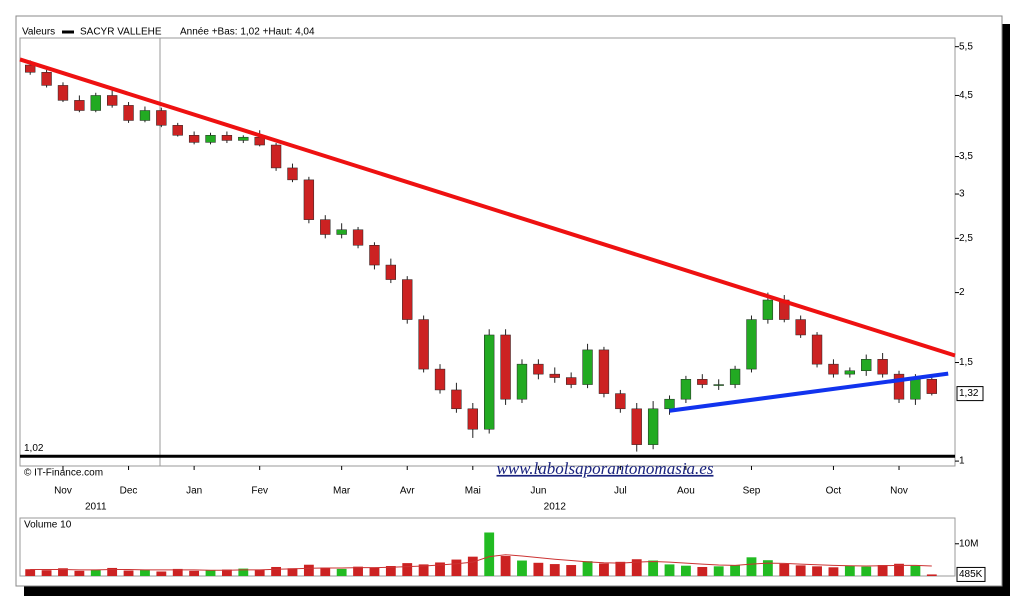 The image size is (1020, 605). I want to click on x-tick-label: Aou, so click(686, 491).